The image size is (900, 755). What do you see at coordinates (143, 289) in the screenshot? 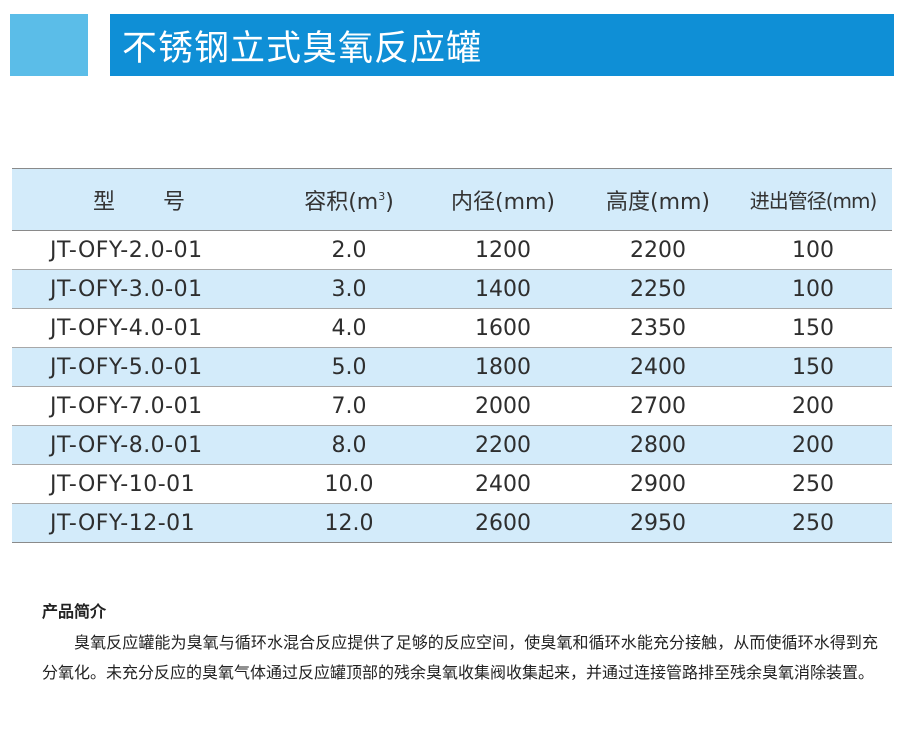
I see `cell-model: JT-OFY-3.0-01` at bounding box center [143, 289].